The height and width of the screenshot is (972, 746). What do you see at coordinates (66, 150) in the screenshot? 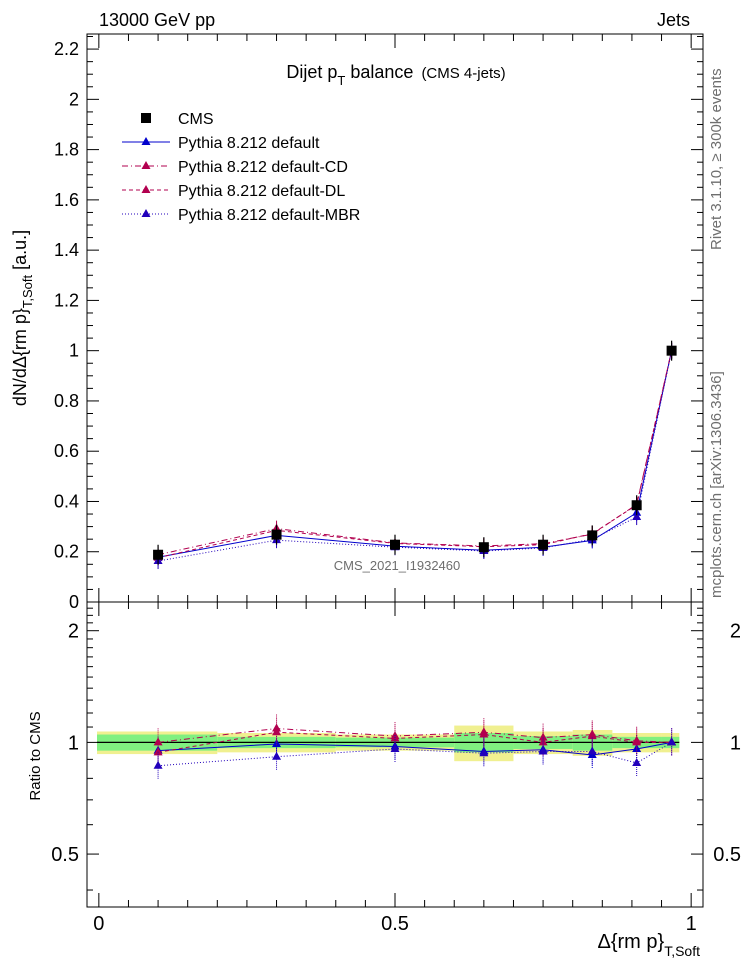
I see `y-tick-label: 1.8` at bounding box center [66, 150].